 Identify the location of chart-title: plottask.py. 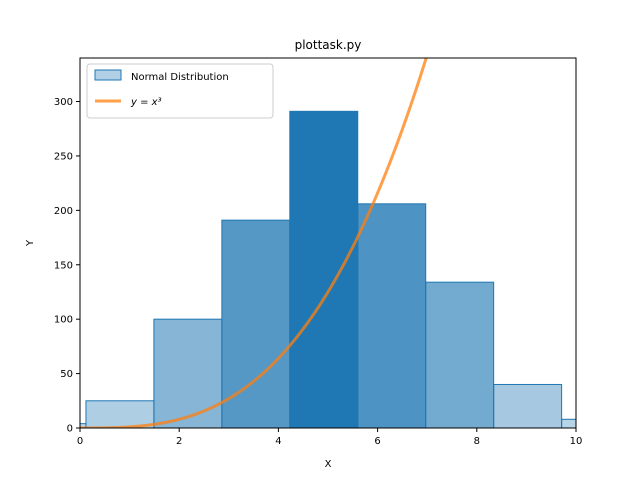
(328, 45).